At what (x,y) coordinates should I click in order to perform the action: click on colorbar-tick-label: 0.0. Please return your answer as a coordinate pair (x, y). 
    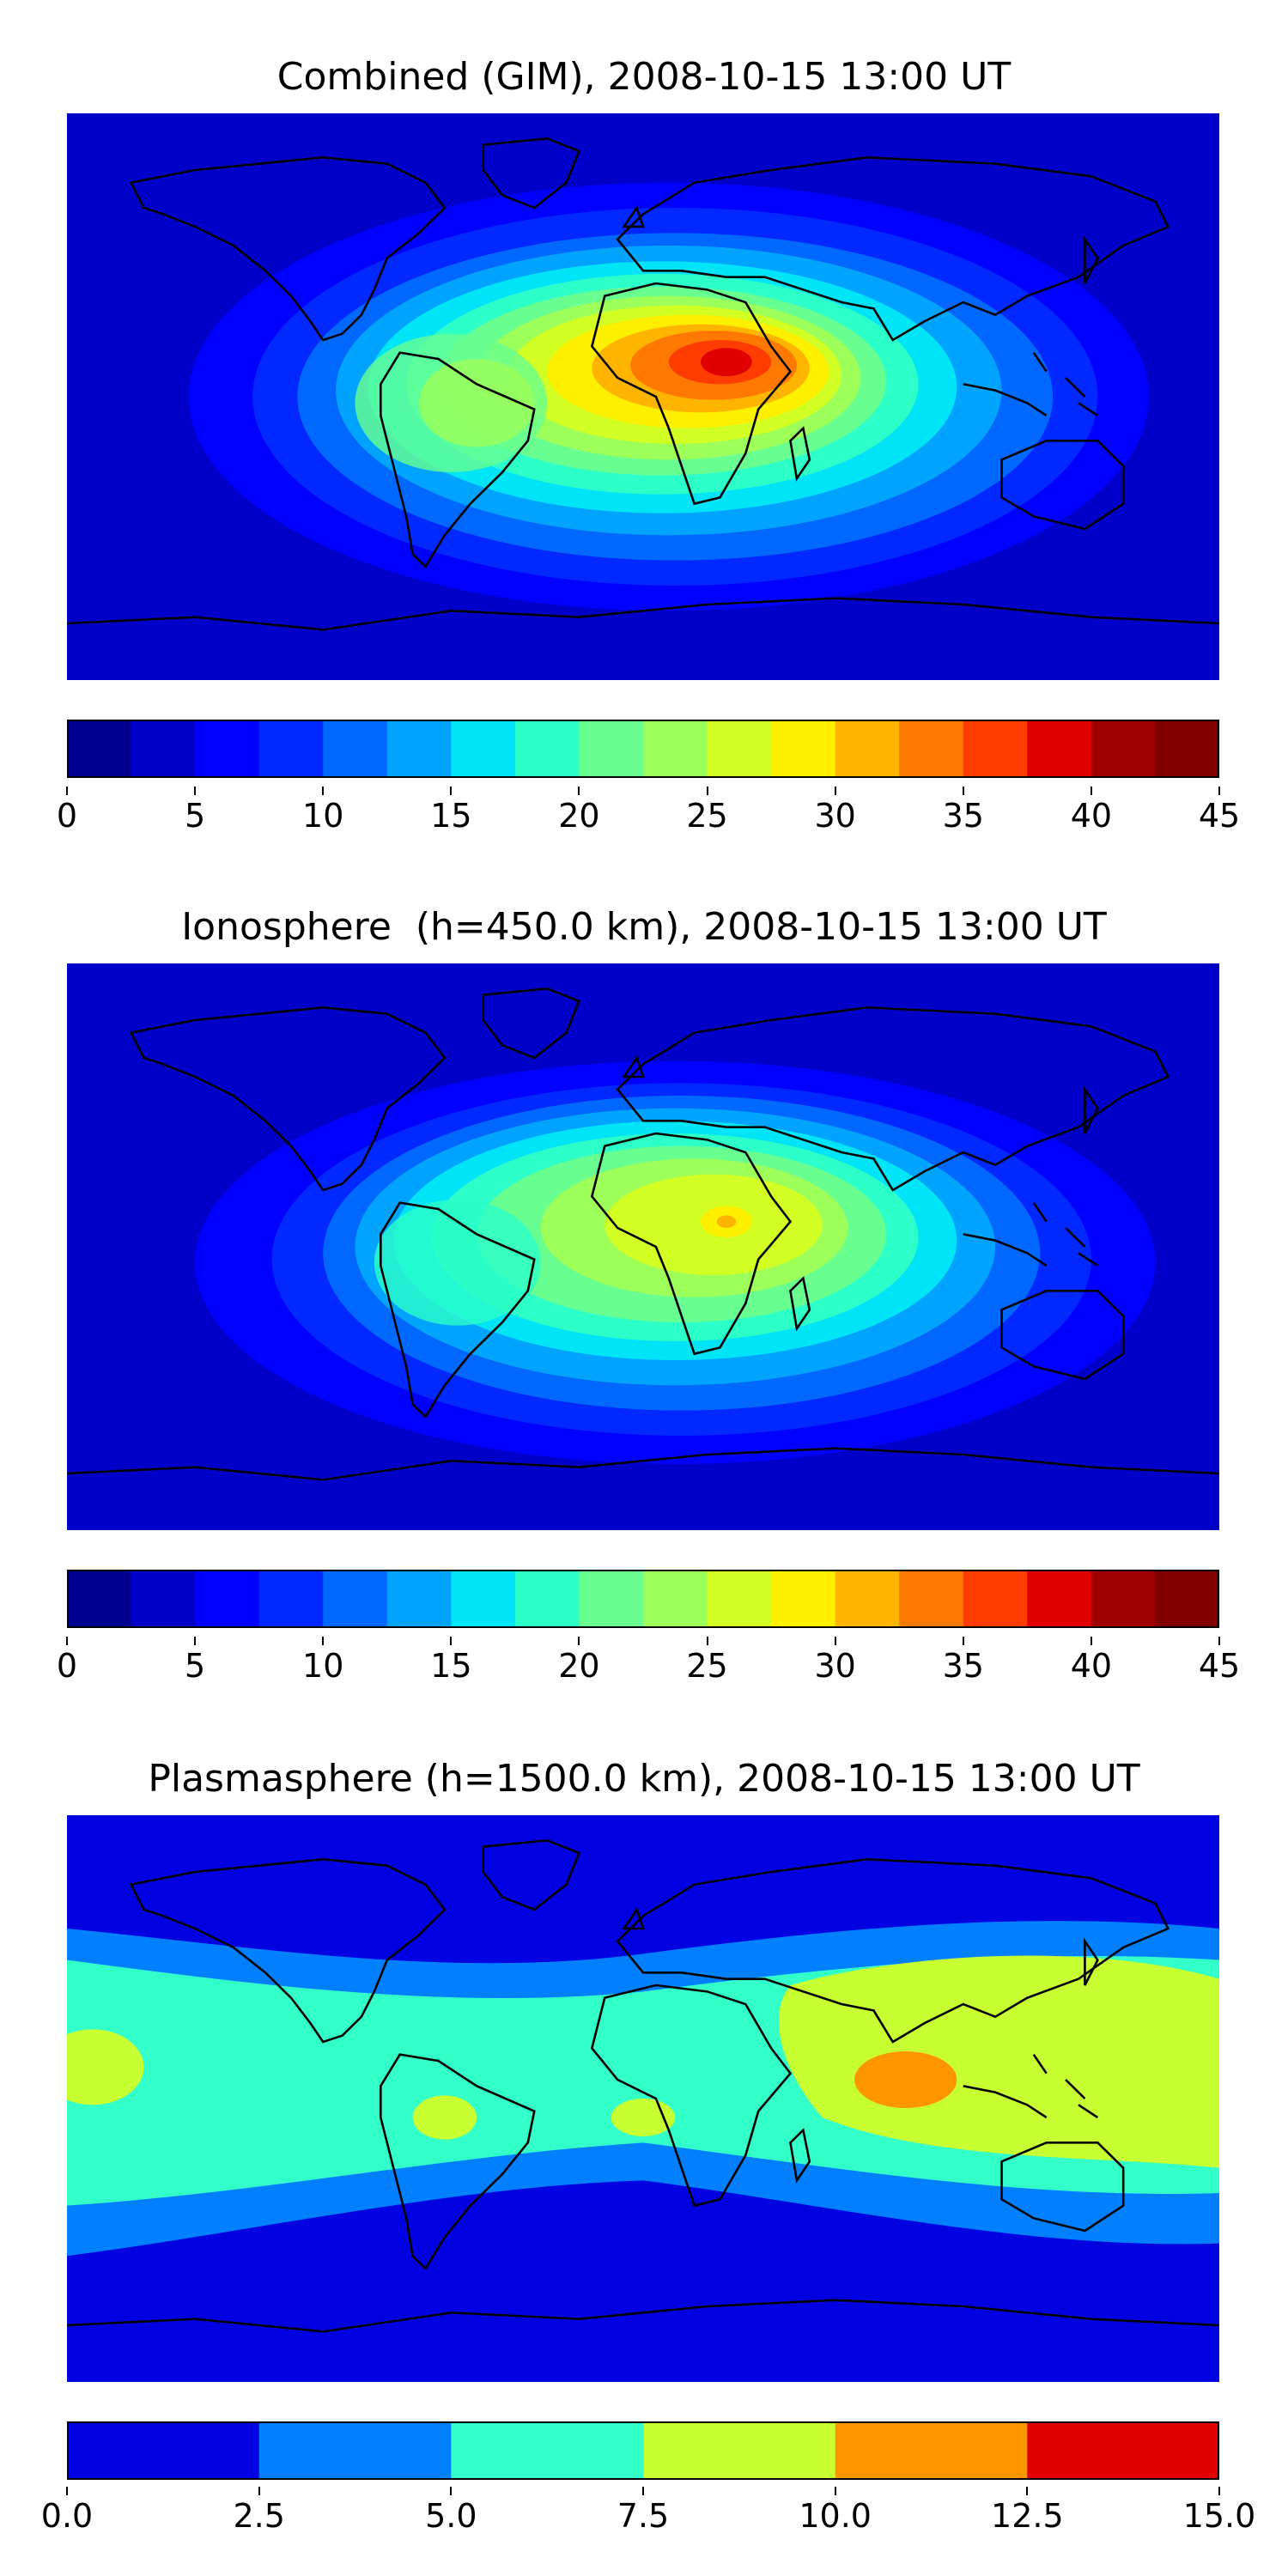
    Looking at the image, I should click on (67, 2516).